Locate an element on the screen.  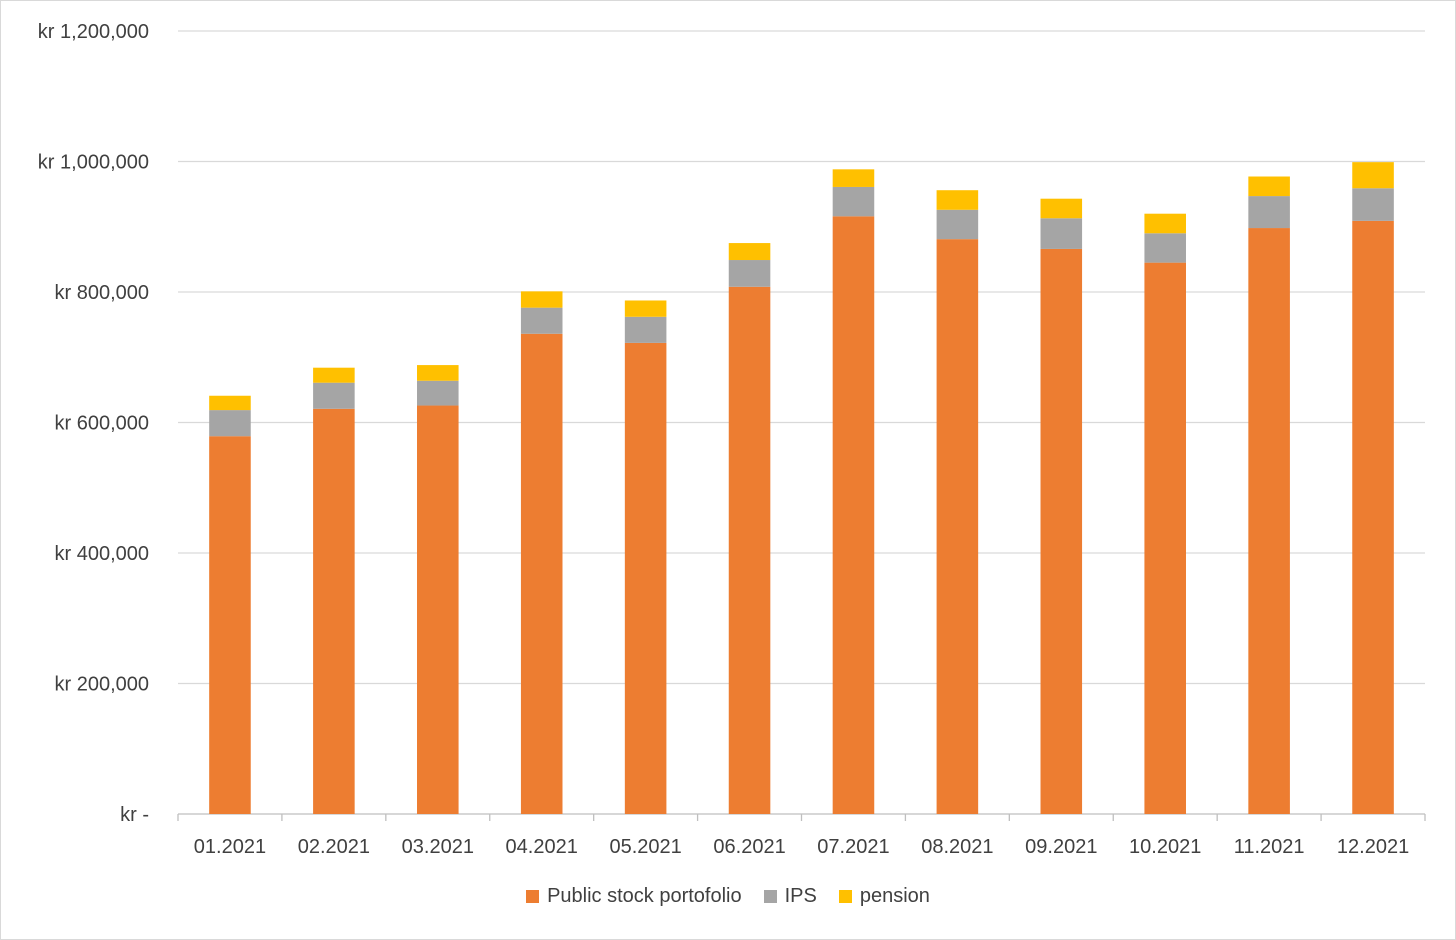
bar-ips-03.2021 is located at coordinates (438, 393).